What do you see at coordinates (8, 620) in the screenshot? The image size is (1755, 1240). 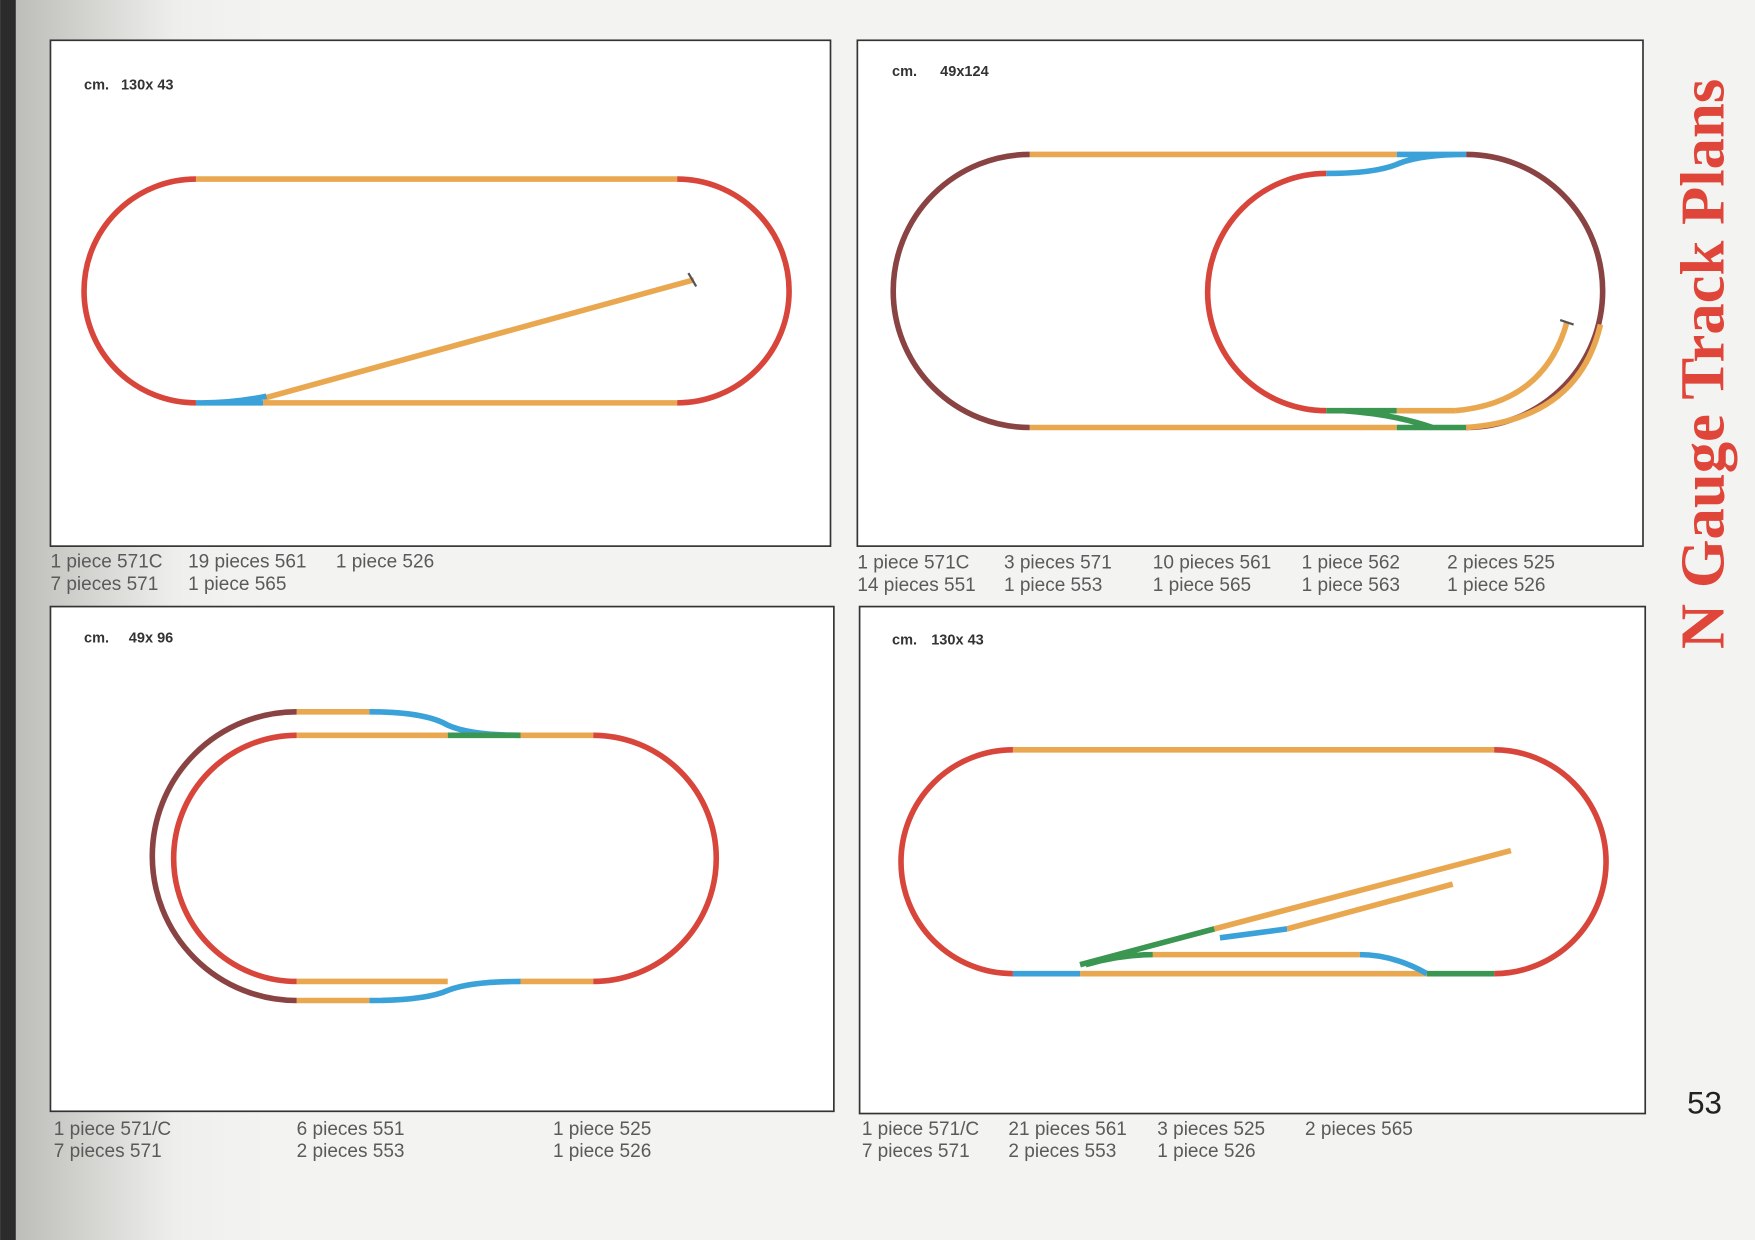 I see `binding` at bounding box center [8, 620].